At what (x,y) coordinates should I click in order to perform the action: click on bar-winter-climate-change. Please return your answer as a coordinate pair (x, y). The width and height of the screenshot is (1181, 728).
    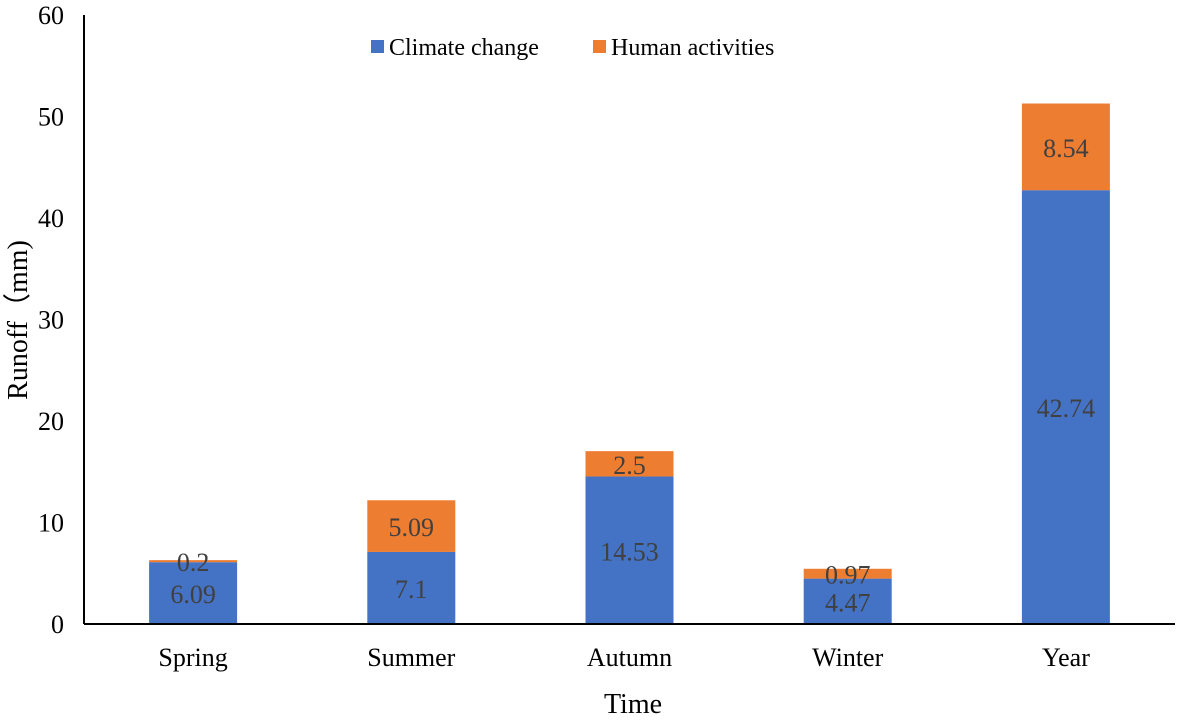
    Looking at the image, I should click on (847, 601).